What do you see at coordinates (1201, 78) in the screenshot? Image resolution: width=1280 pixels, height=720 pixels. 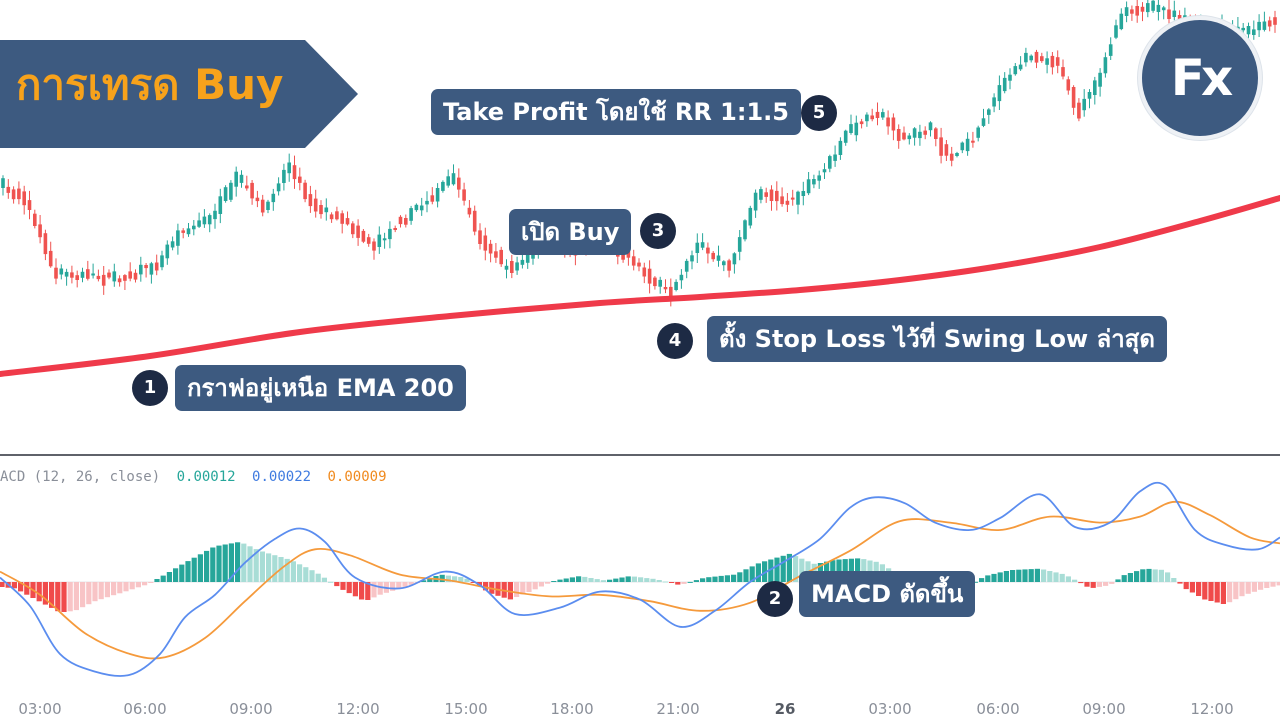 I see `logo-text: Fx` at bounding box center [1201, 78].